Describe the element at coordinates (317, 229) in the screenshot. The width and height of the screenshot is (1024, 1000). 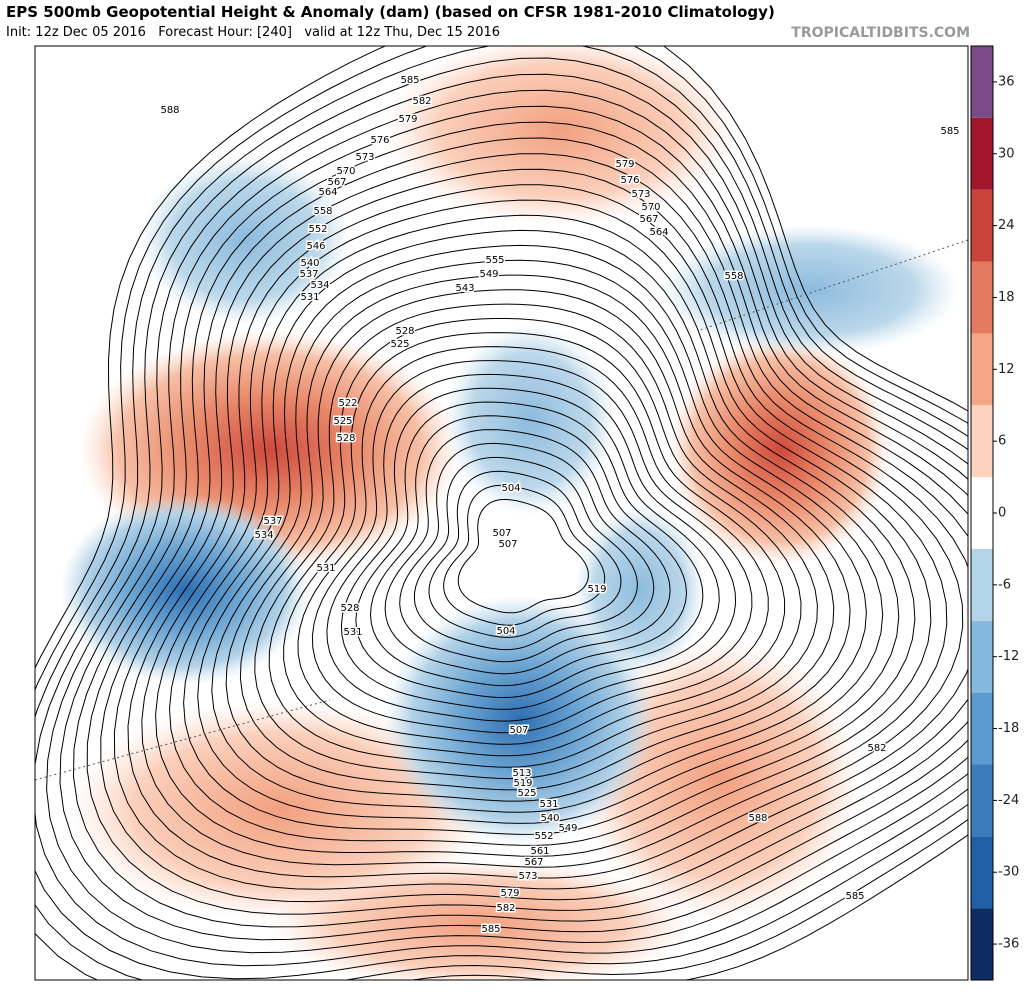
I see `contour-label: 552` at that location.